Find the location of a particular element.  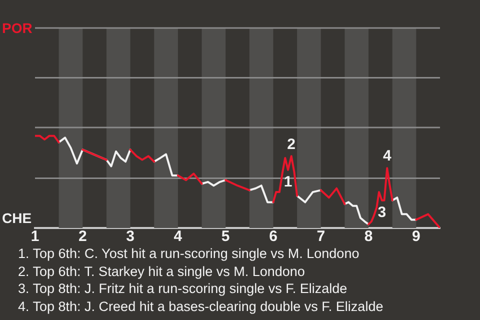

x-tick-label: 4 is located at coordinates (178, 237).